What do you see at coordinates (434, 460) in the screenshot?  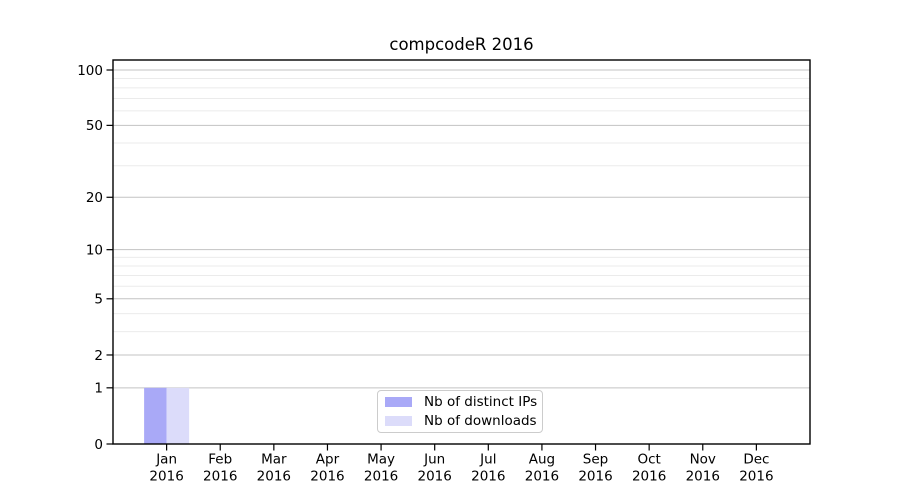 I see `x-tick-label-month: Jun` at bounding box center [434, 460].